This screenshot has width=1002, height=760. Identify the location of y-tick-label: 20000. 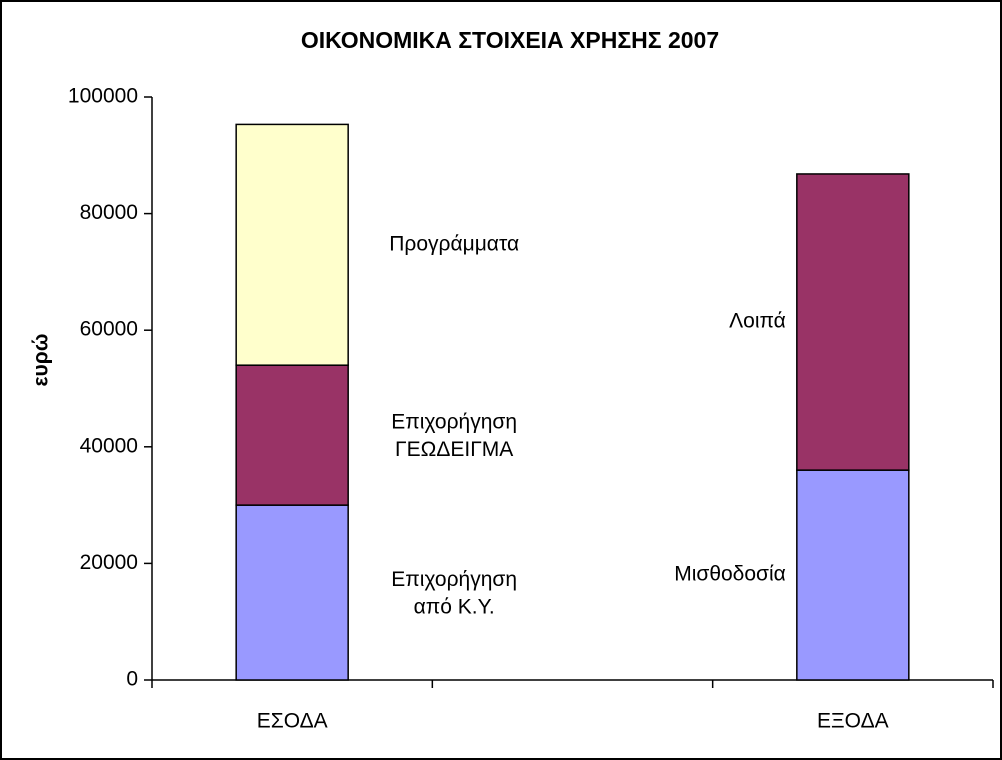
(109, 562).